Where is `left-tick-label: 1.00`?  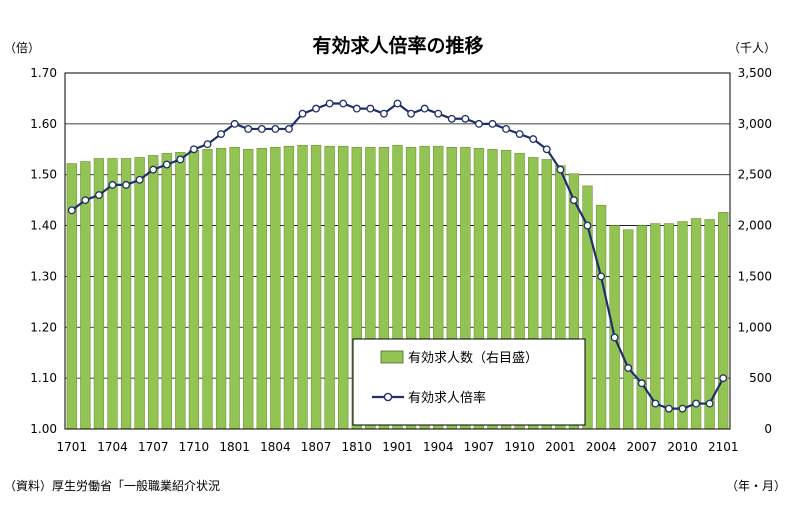 left-tick-label: 1.00 is located at coordinates (43, 429).